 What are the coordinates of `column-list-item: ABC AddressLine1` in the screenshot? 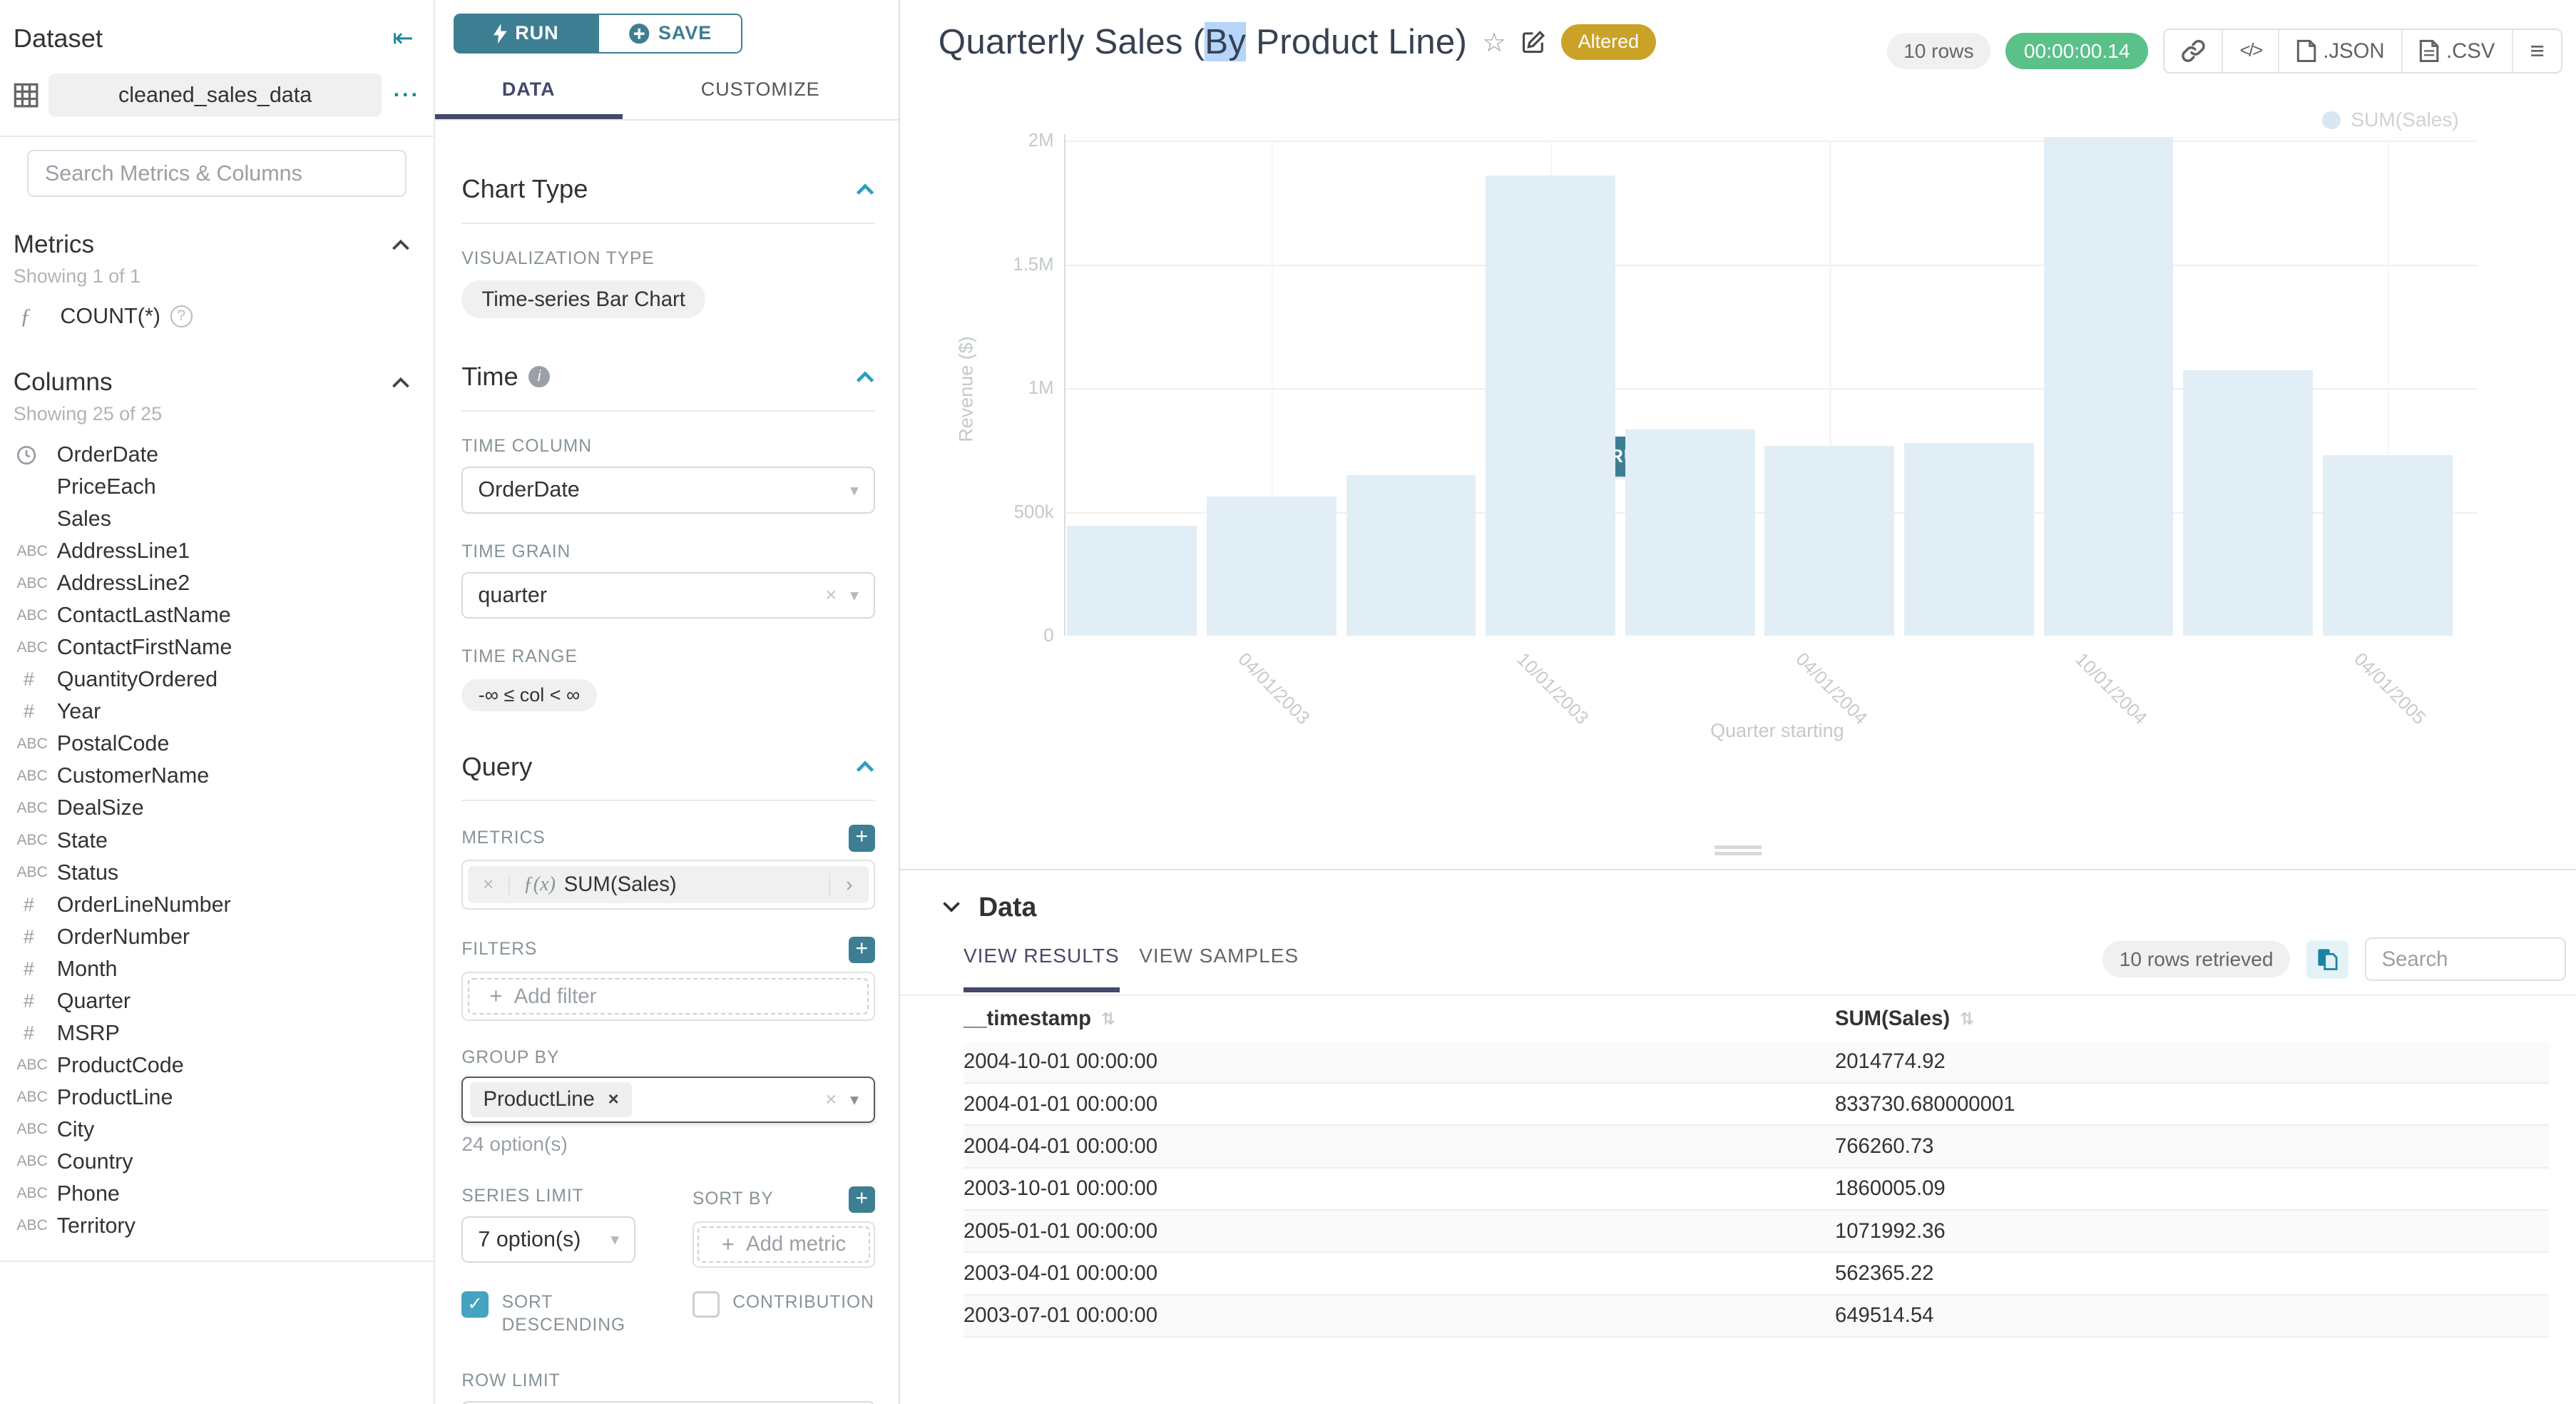 It's located at (217, 551).